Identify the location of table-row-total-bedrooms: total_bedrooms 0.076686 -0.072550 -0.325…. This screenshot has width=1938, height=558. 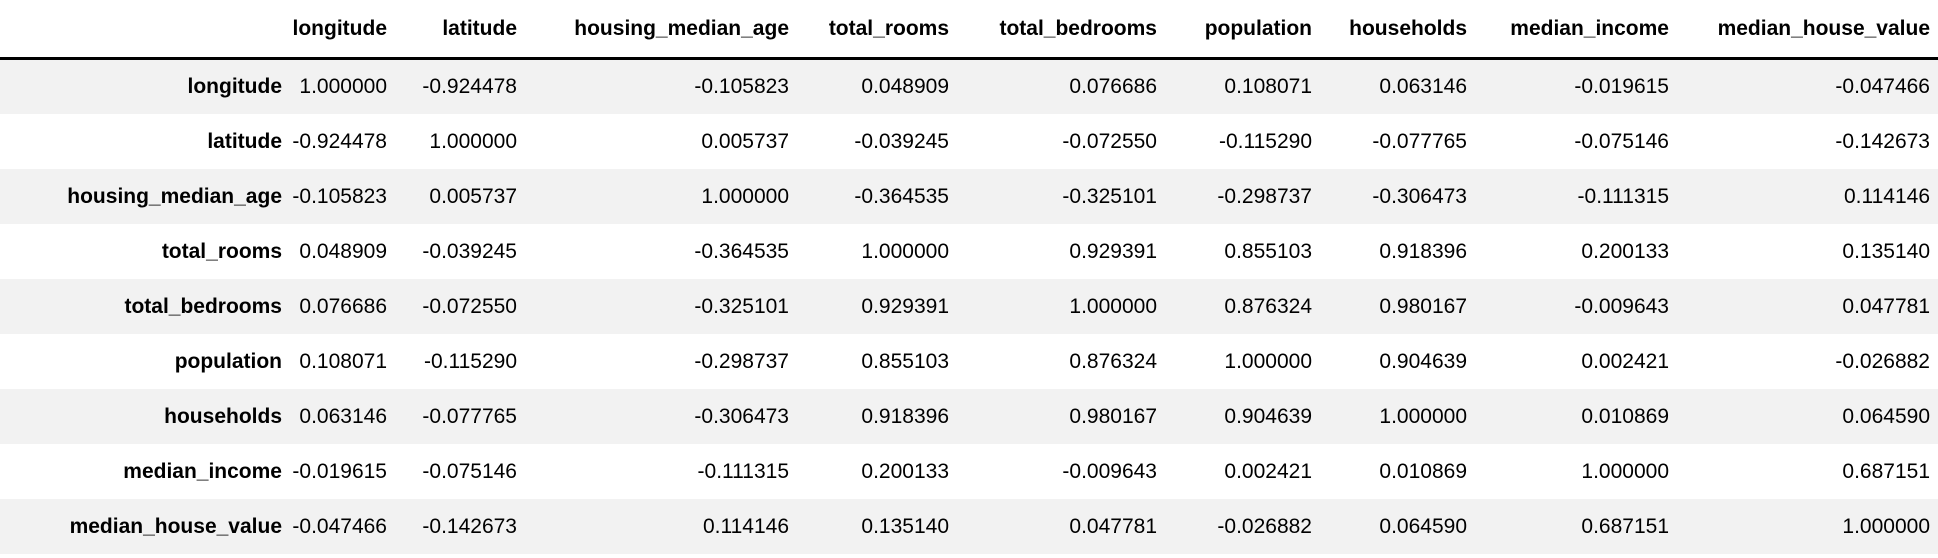
(969, 306).